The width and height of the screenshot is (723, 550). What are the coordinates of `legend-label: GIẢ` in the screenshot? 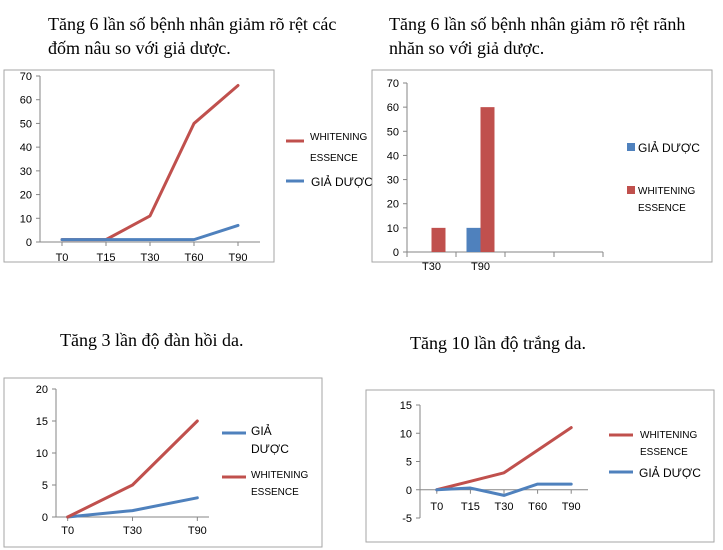 It's located at (261, 430).